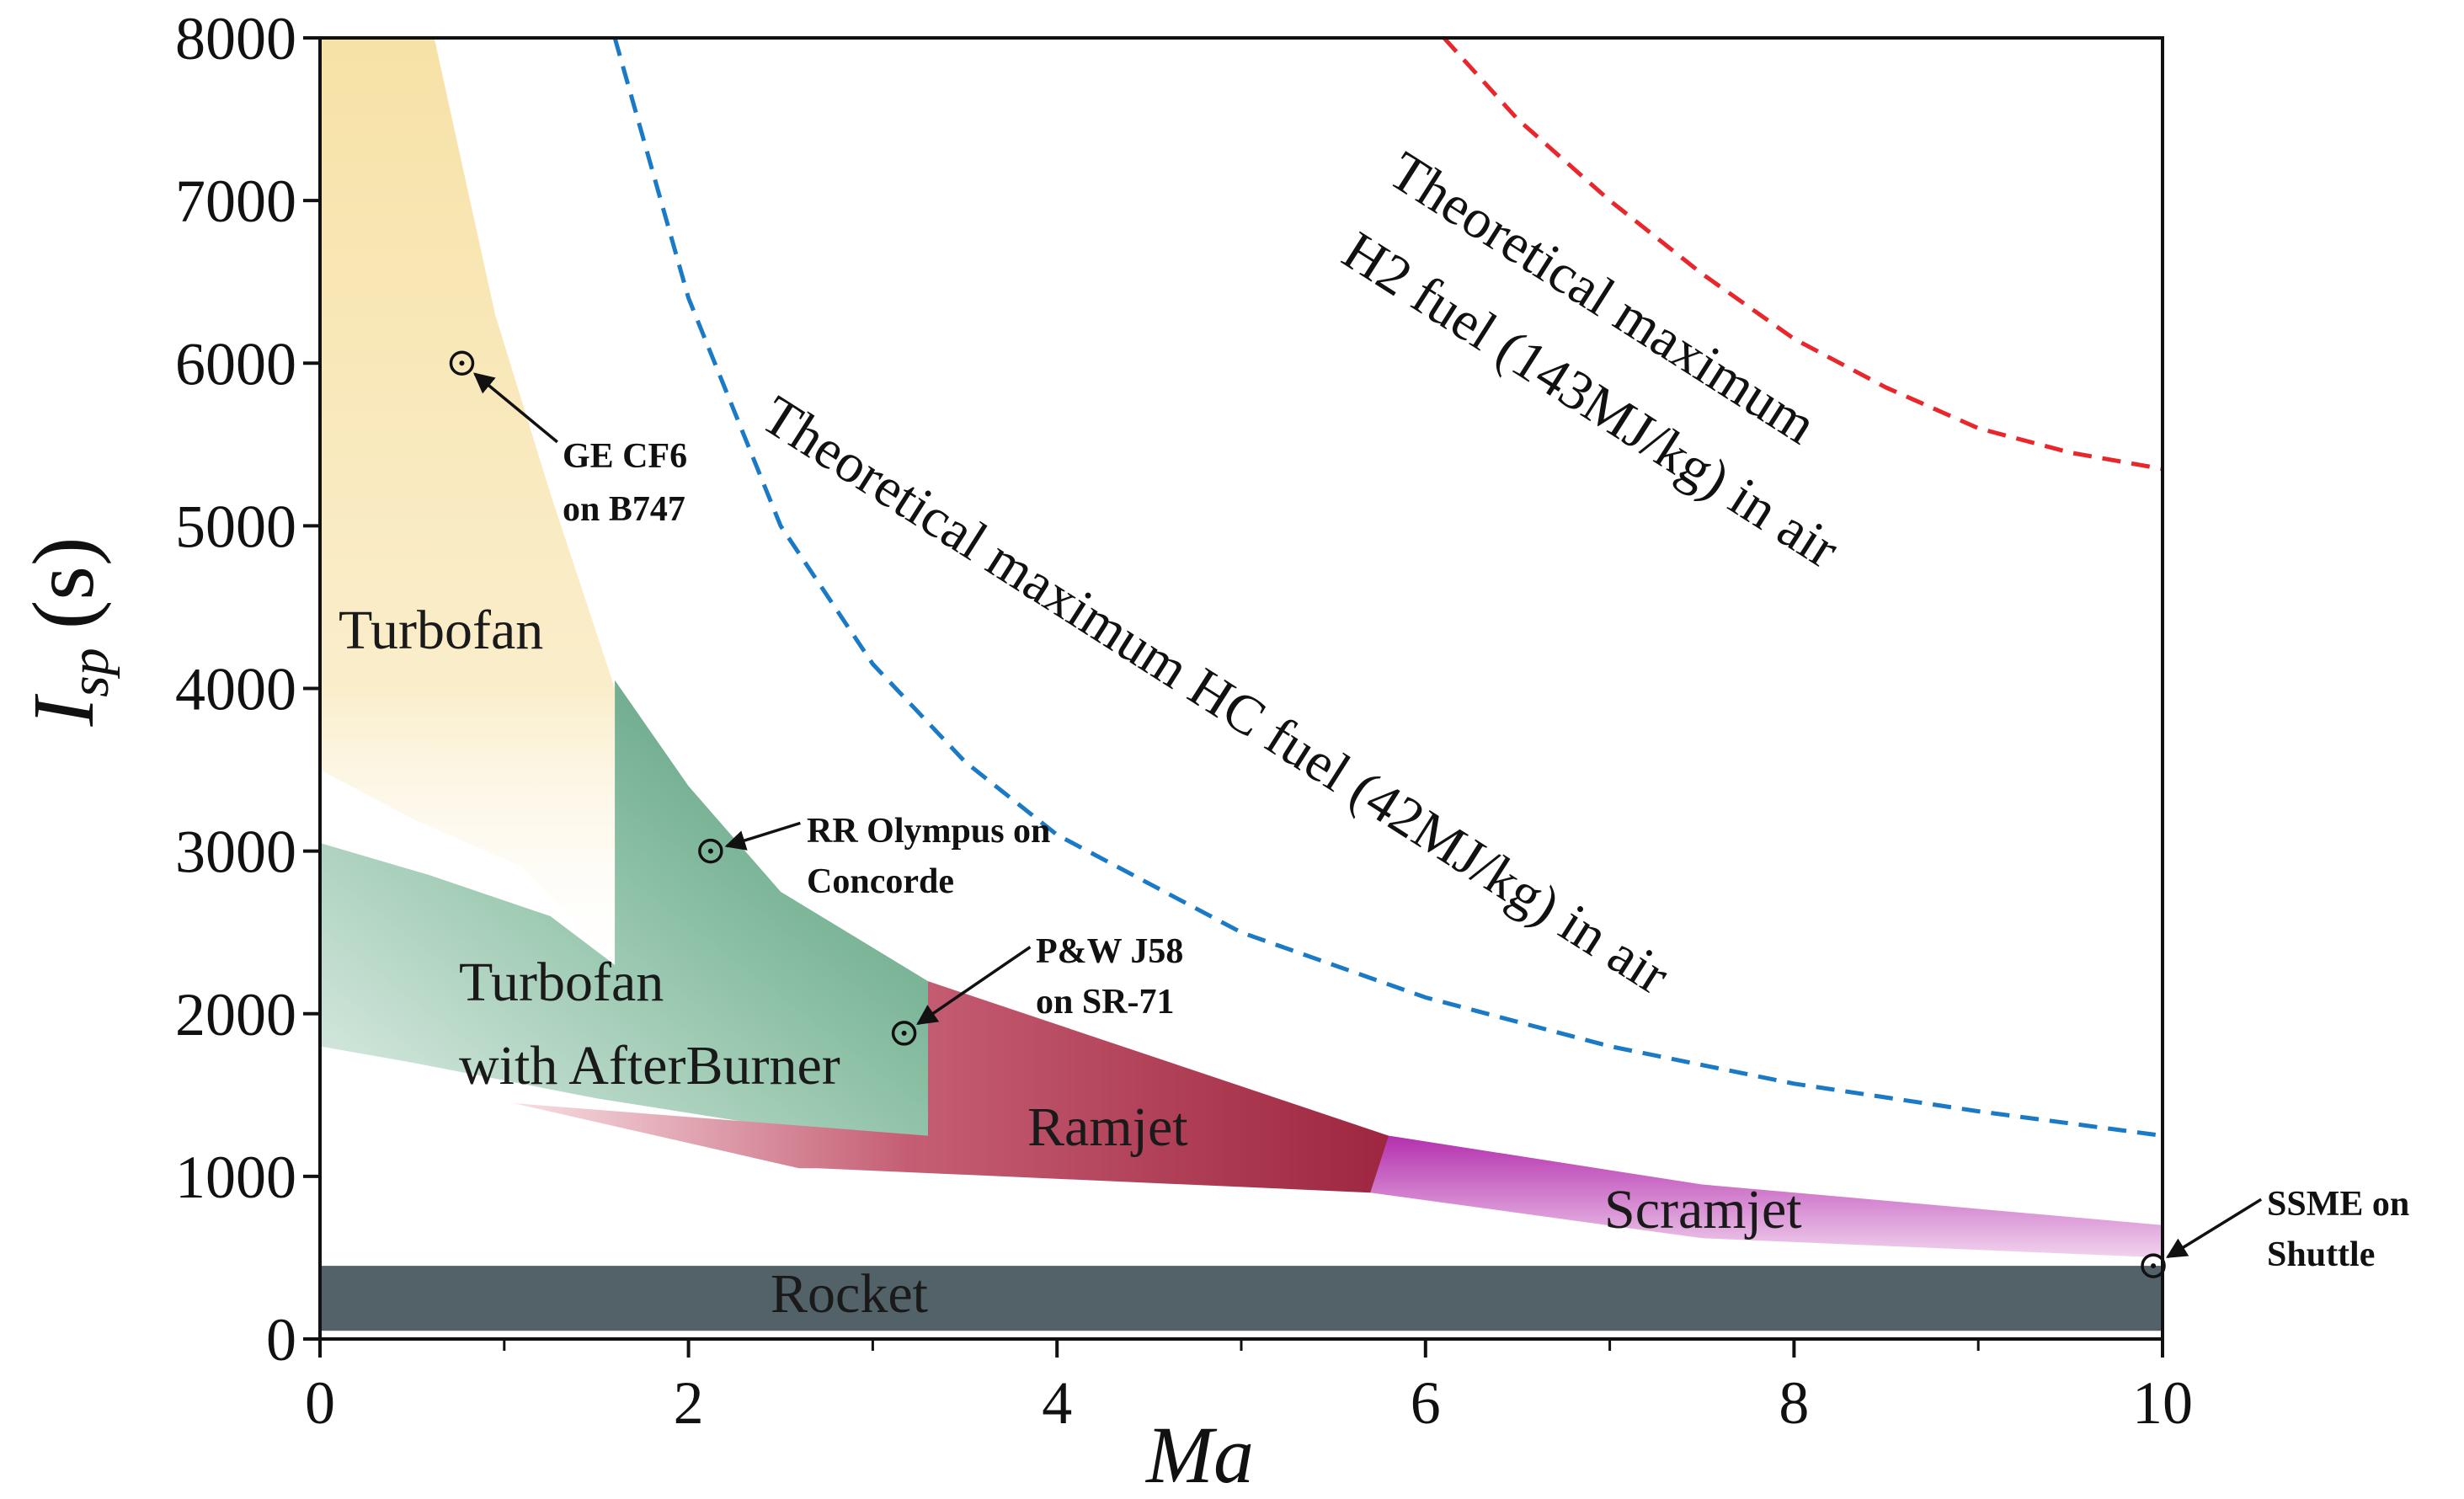 This screenshot has height=1499, width=2464. What do you see at coordinates (1426, 1403) in the screenshot?
I see `x-tick-label: 6` at bounding box center [1426, 1403].